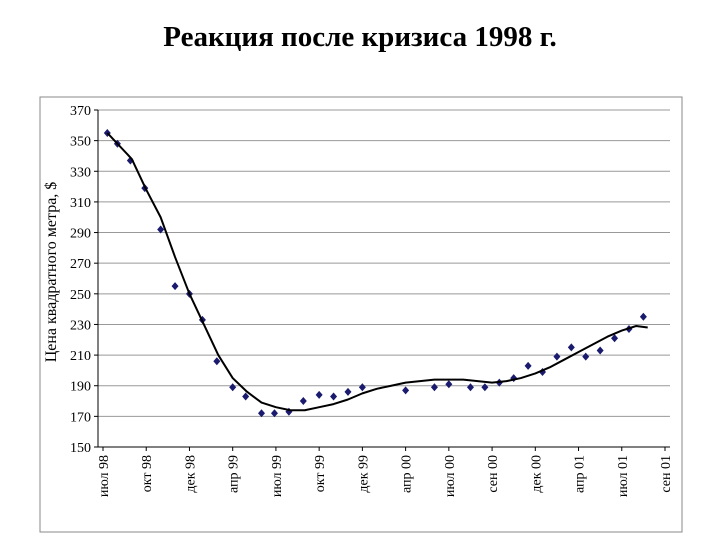 The width and height of the screenshot is (720, 540). What do you see at coordinates (51, 272) in the screenshot?
I see `y-axis-label: Цена квадратного метра, $` at bounding box center [51, 272].